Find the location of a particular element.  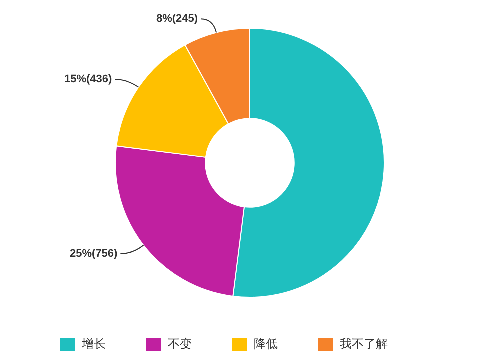

data-label: 15%(436) is located at coordinates (88, 80).